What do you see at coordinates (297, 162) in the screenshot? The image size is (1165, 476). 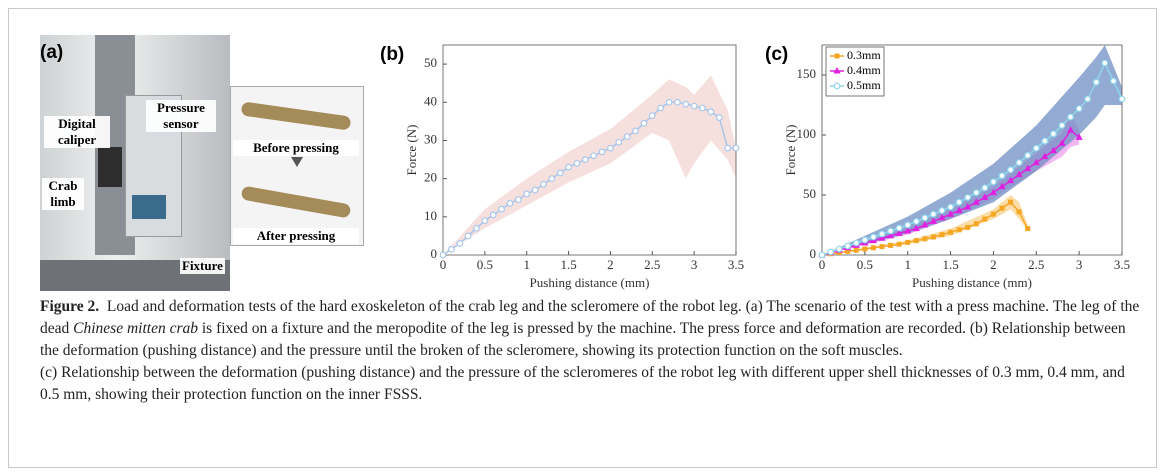 I see `arrow` at bounding box center [297, 162].